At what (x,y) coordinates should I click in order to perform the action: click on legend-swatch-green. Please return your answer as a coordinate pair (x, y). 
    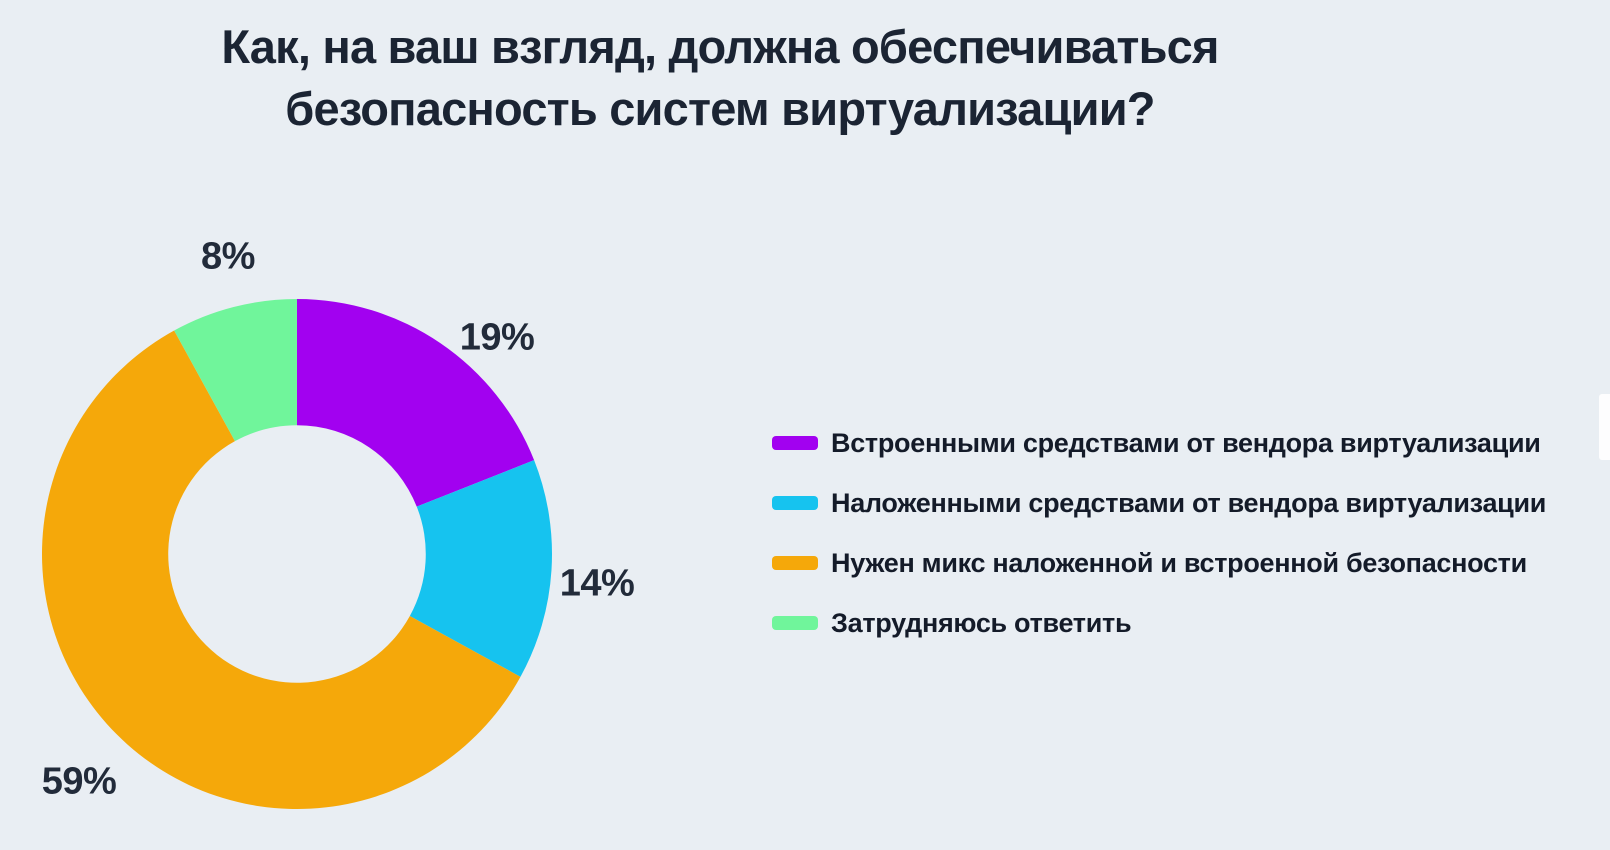
    Looking at the image, I should click on (795, 623).